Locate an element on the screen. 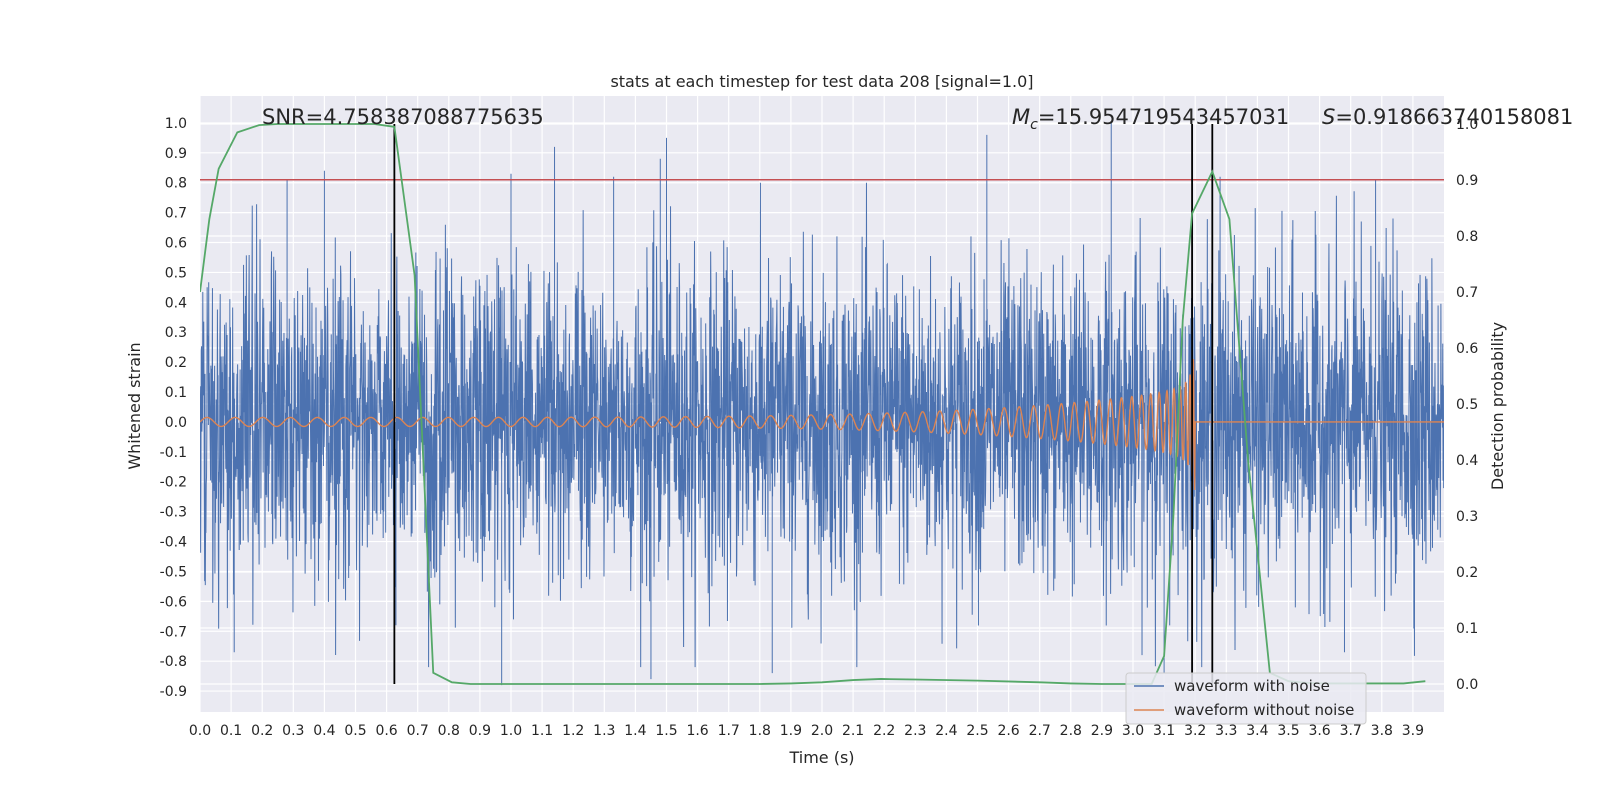  y-tick-label: -0.9 is located at coordinates (173, 692).